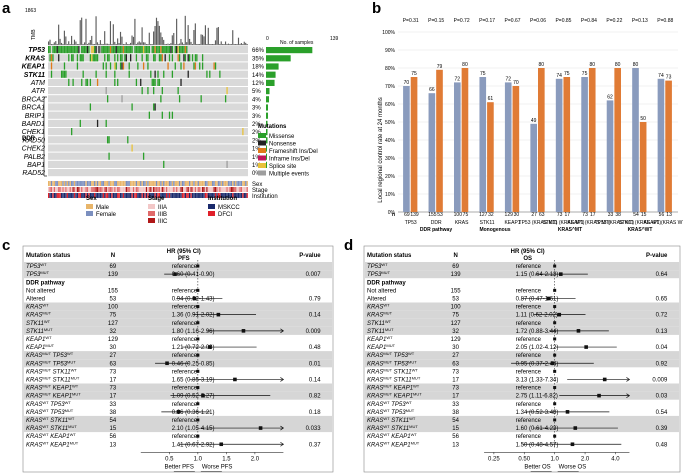 The image size is (683, 475). Describe the element at coordinates (314, 332) in the screenshot. I see `forest-p: 0.009` at that location.